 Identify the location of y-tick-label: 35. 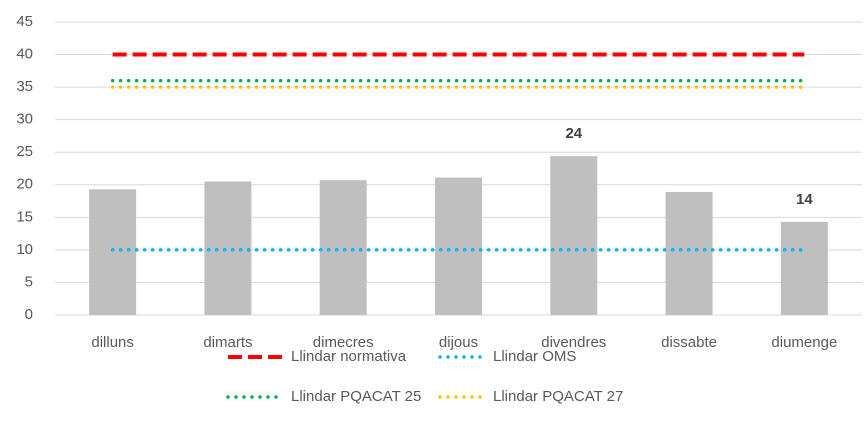
(24, 86).